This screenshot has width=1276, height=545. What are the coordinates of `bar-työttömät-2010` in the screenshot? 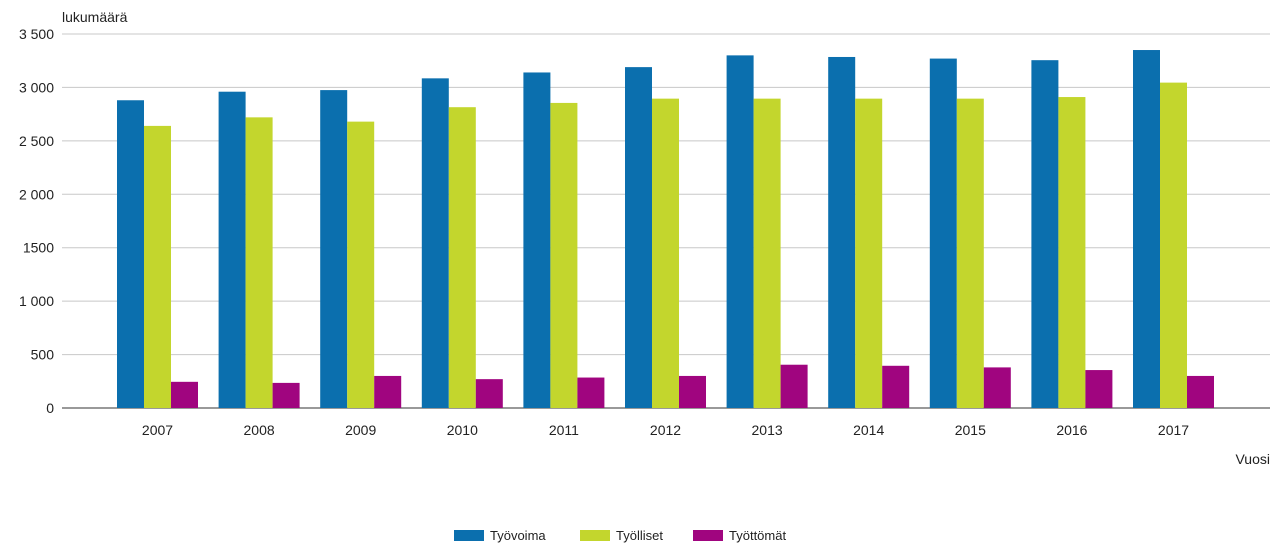 It's located at (489, 393).